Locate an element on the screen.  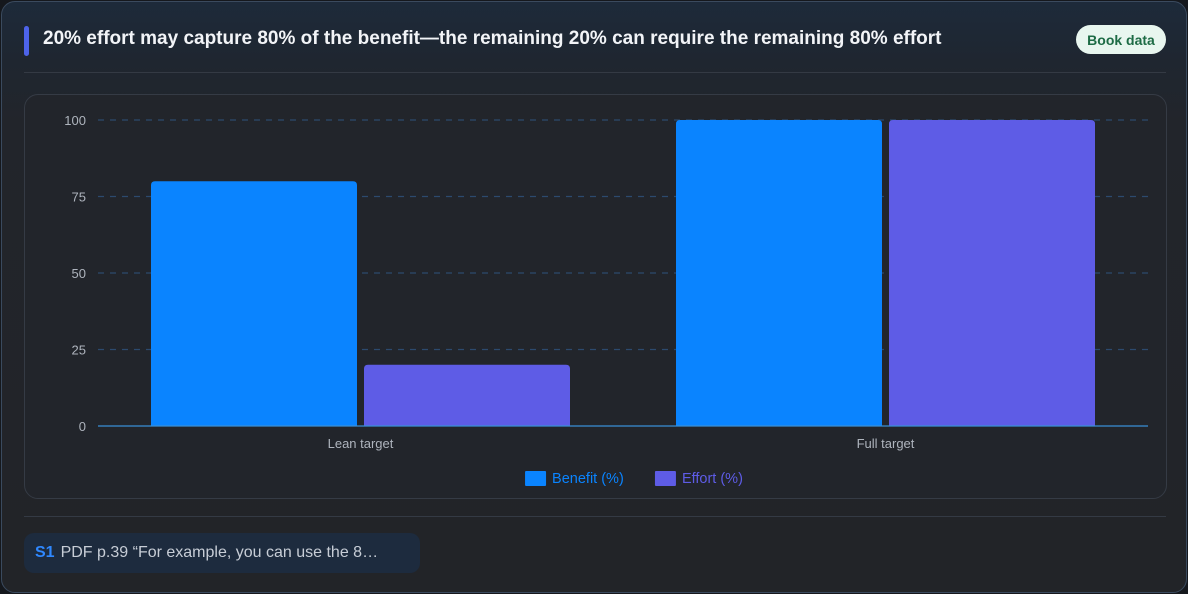
y-tick-label: 25 is located at coordinates (79, 350).